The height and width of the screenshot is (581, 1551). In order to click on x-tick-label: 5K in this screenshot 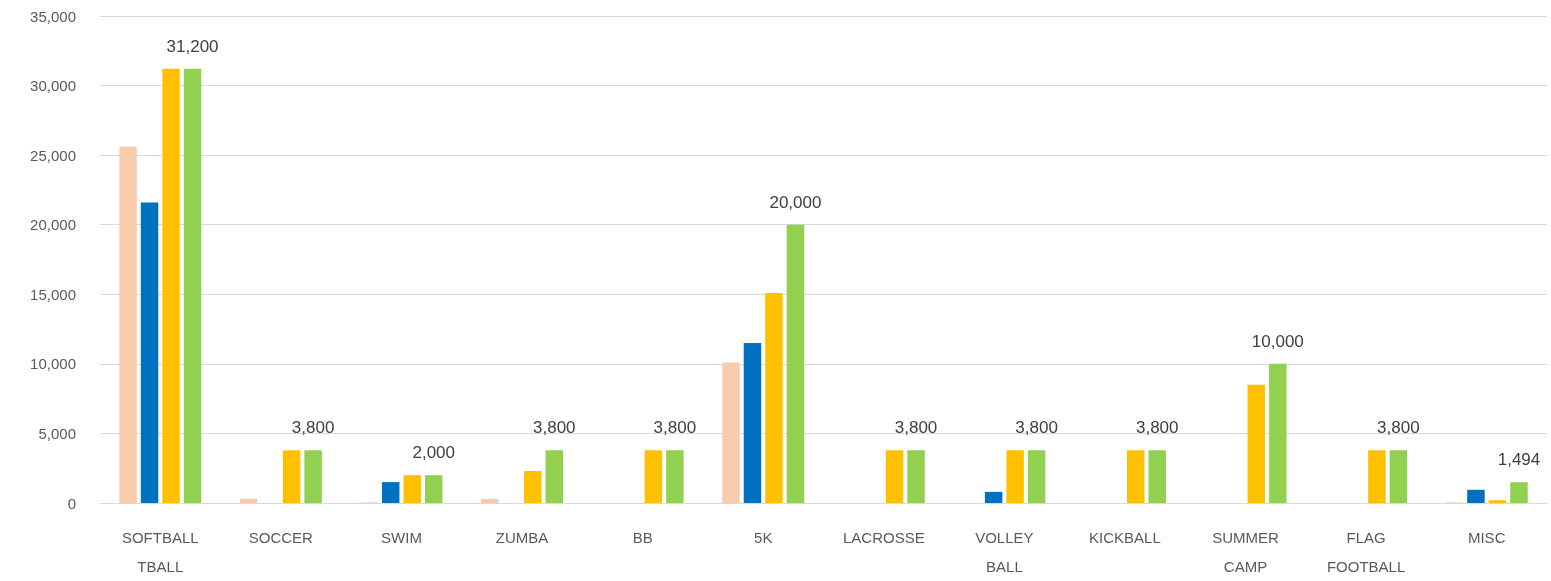, I will do `click(763, 537)`.